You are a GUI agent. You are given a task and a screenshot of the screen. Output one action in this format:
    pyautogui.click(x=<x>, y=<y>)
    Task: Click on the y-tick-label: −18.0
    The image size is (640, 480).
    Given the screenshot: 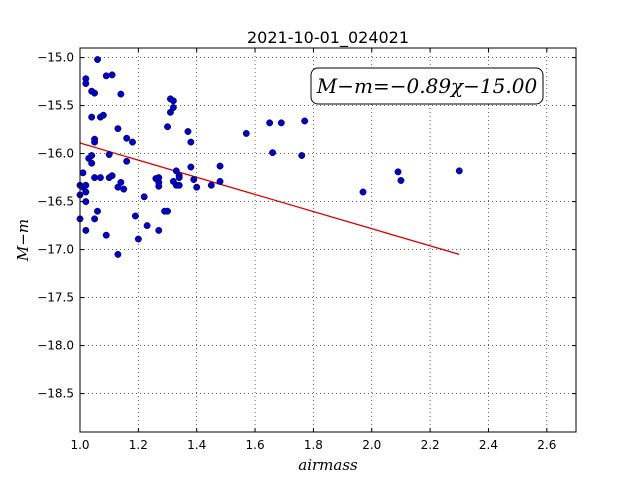 What is the action you would take?
    pyautogui.click(x=55, y=346)
    